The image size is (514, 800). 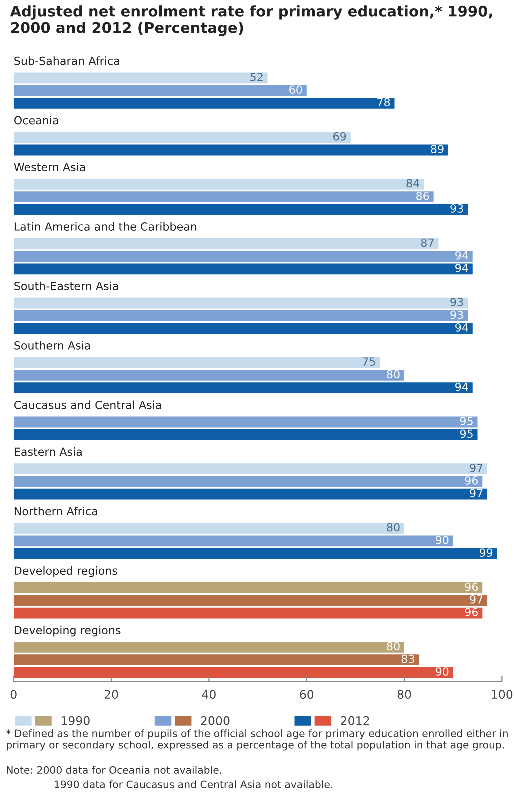 What do you see at coordinates (340, 136) in the screenshot?
I see `data-label: 69` at bounding box center [340, 136].